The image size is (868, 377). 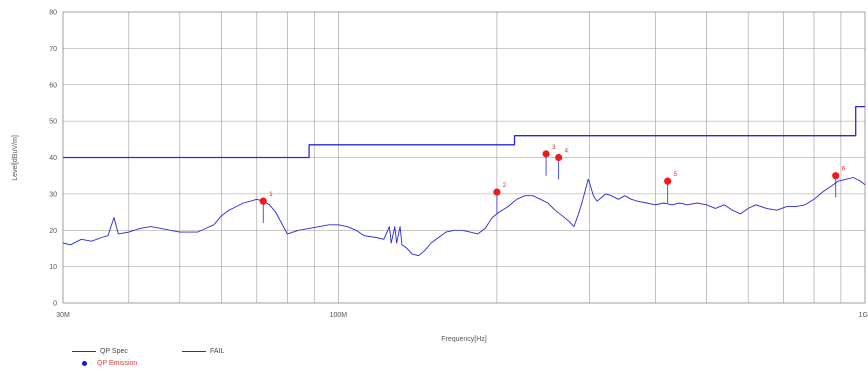 What do you see at coordinates (863, 315) in the screenshot?
I see `x-tick-label: 1G` at bounding box center [863, 315].